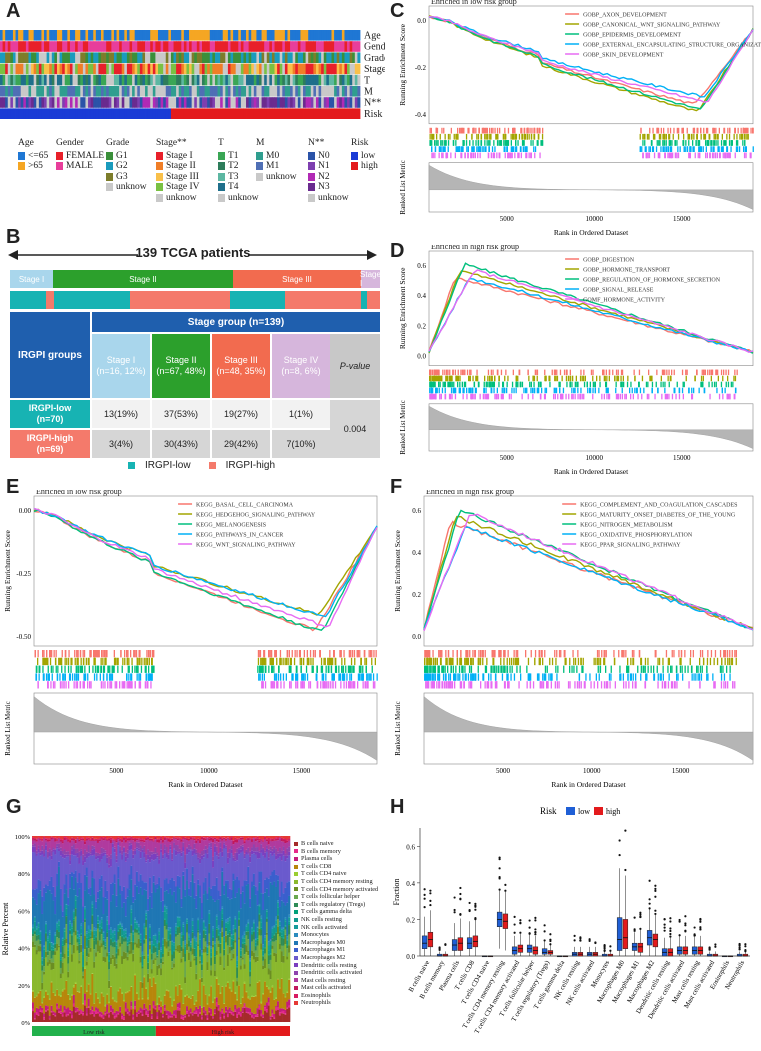 The width and height of the screenshot is (761, 1051). I want to click on legend-item: N1, so click(328, 166).